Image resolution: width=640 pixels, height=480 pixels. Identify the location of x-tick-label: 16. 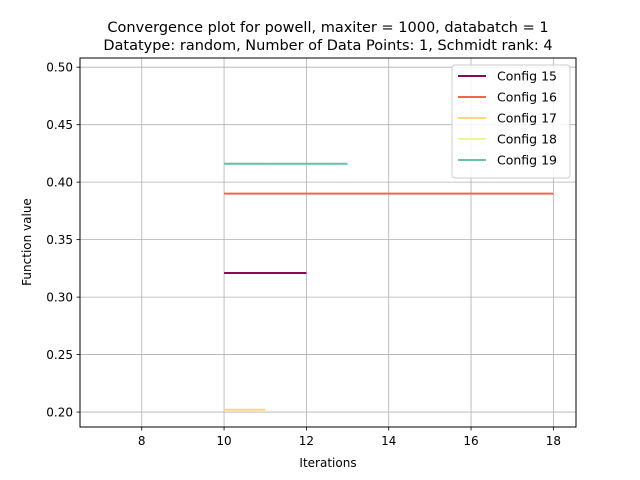
(470, 441).